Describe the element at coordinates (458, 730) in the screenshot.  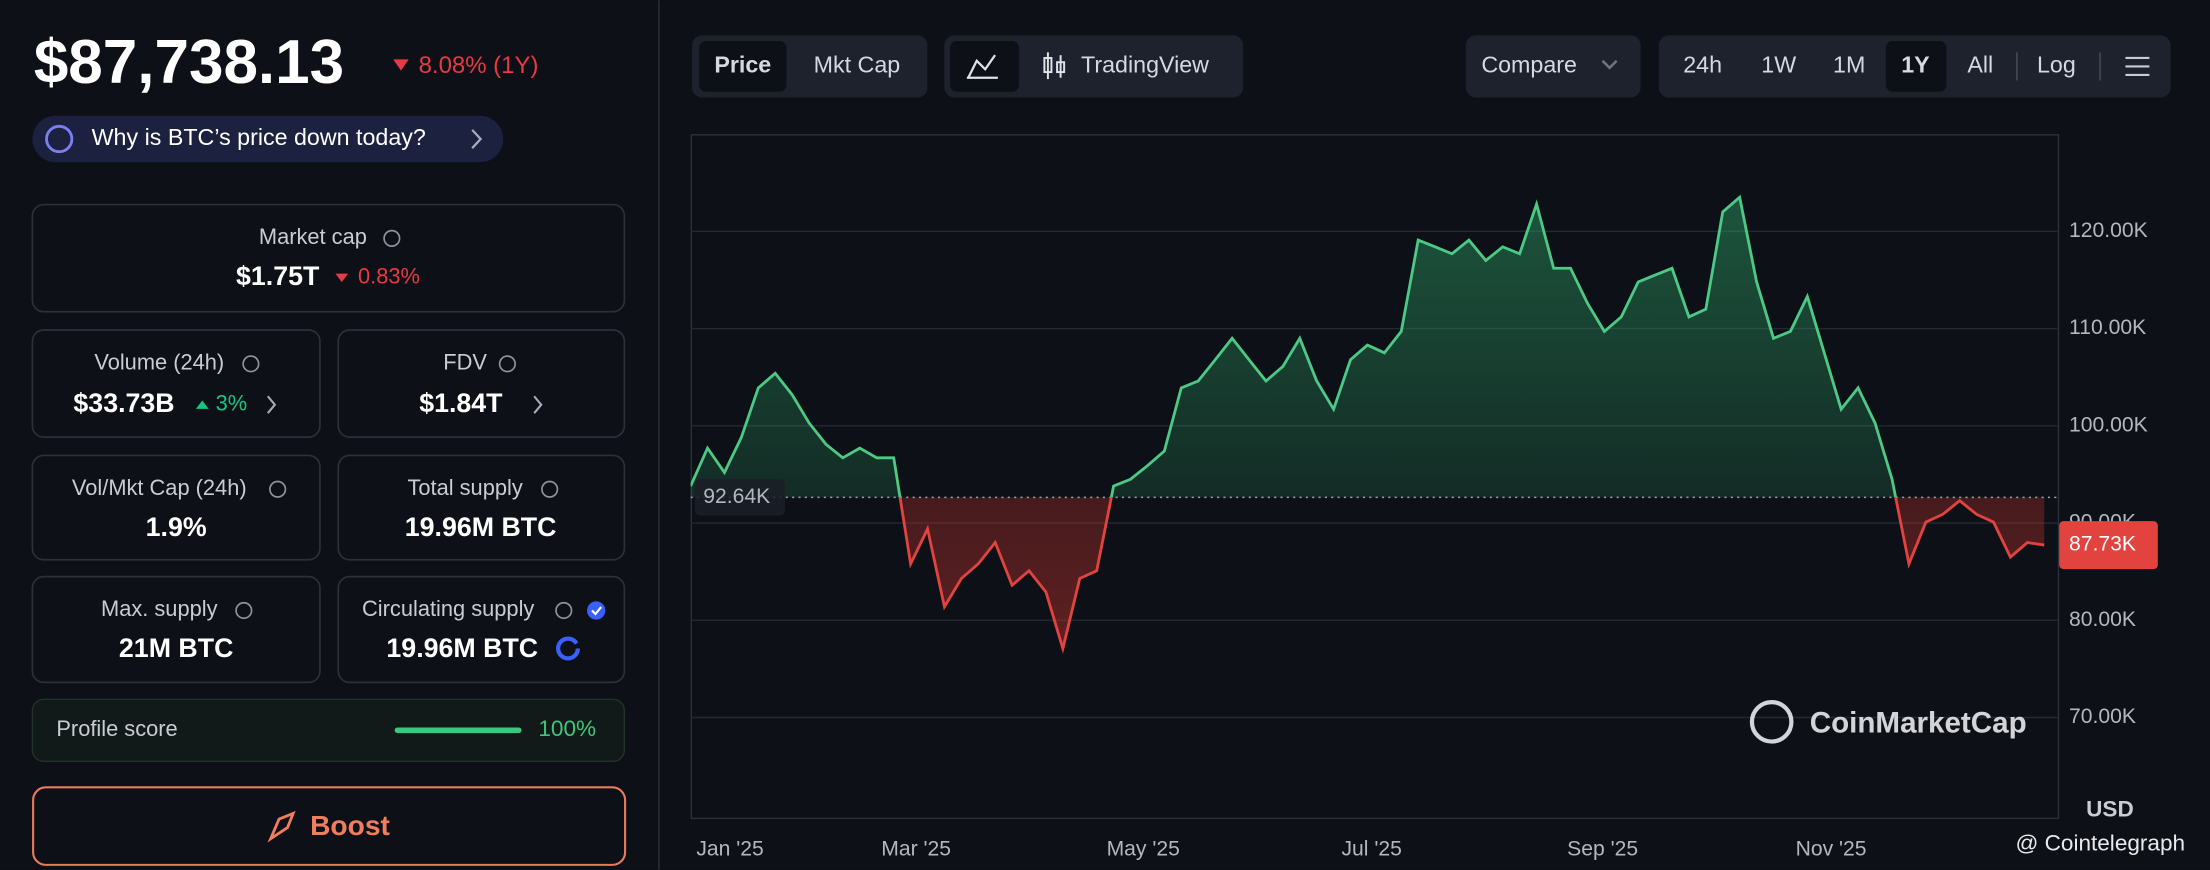
I see `profile-bar` at that location.